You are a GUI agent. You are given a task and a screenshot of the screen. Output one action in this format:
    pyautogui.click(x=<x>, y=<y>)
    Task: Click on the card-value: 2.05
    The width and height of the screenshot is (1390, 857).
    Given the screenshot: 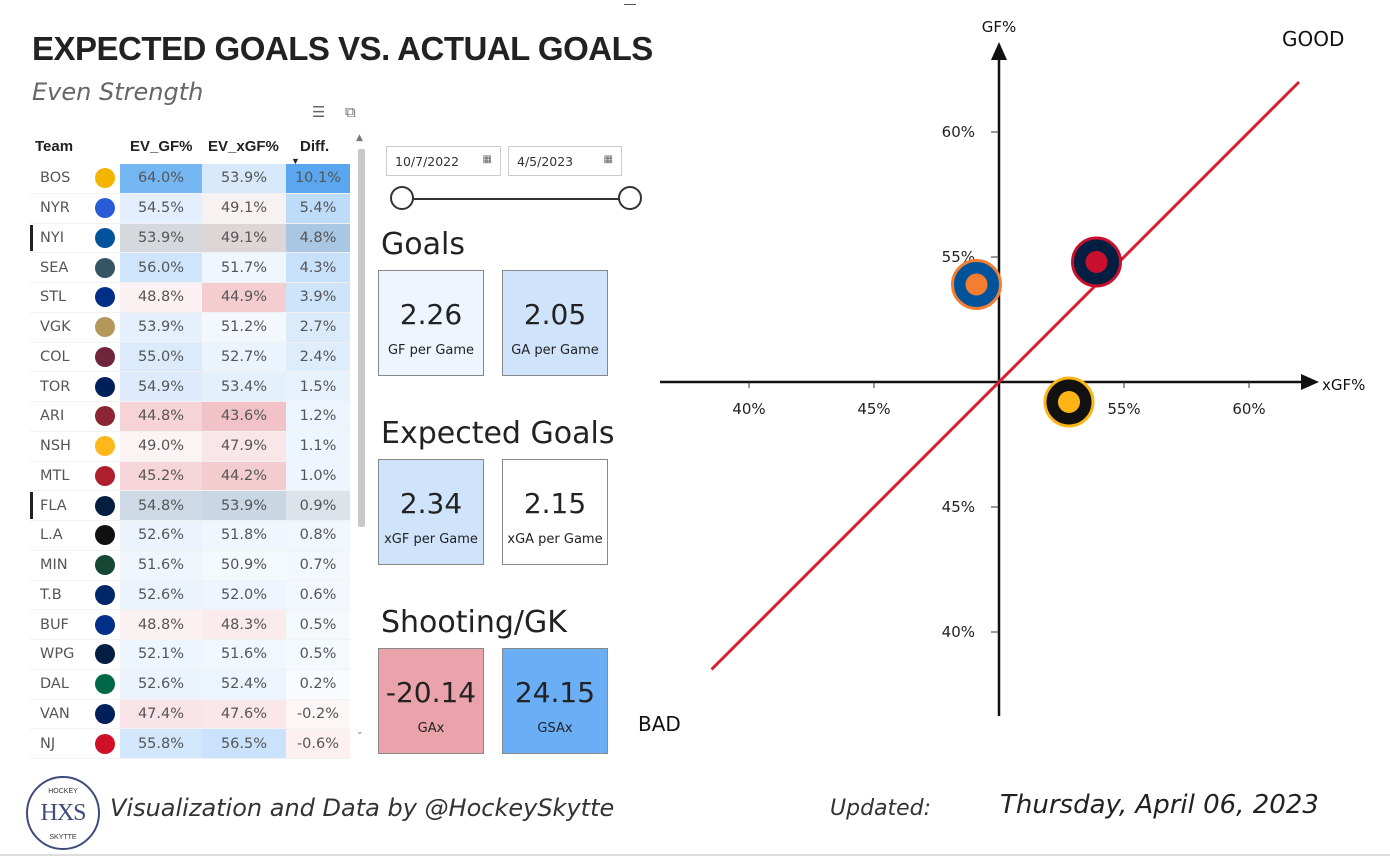 What is the action you would take?
    pyautogui.click(x=555, y=314)
    